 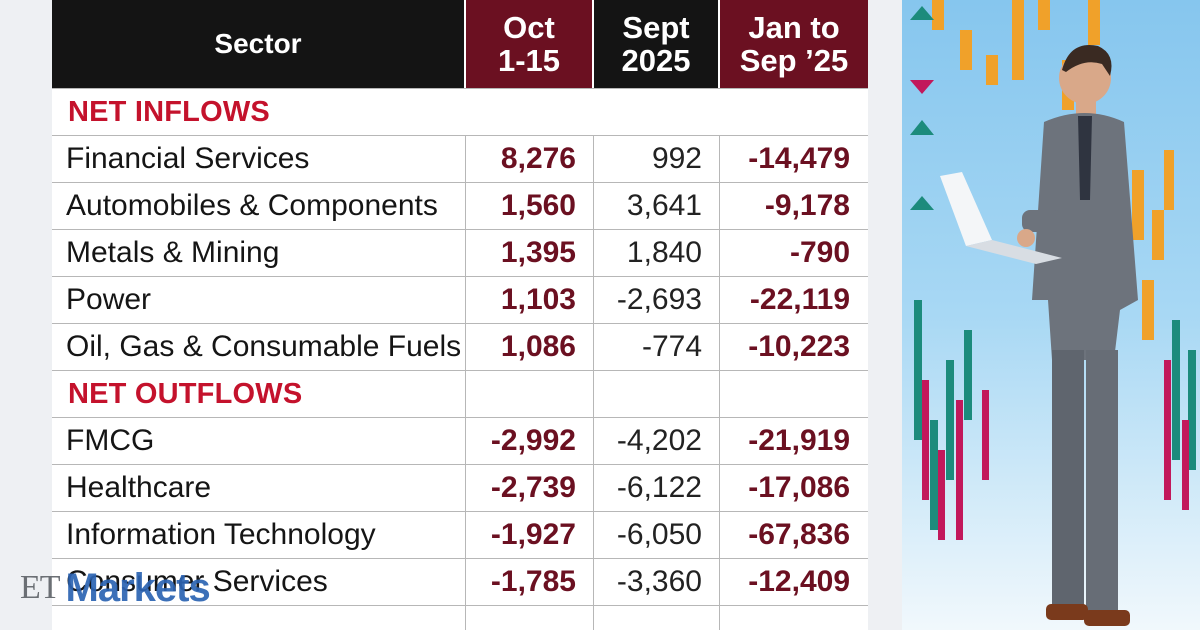 What do you see at coordinates (460, 488) in the screenshot?
I see `table-row: Healthcare -2,739 -6,122 -17,086` at bounding box center [460, 488].